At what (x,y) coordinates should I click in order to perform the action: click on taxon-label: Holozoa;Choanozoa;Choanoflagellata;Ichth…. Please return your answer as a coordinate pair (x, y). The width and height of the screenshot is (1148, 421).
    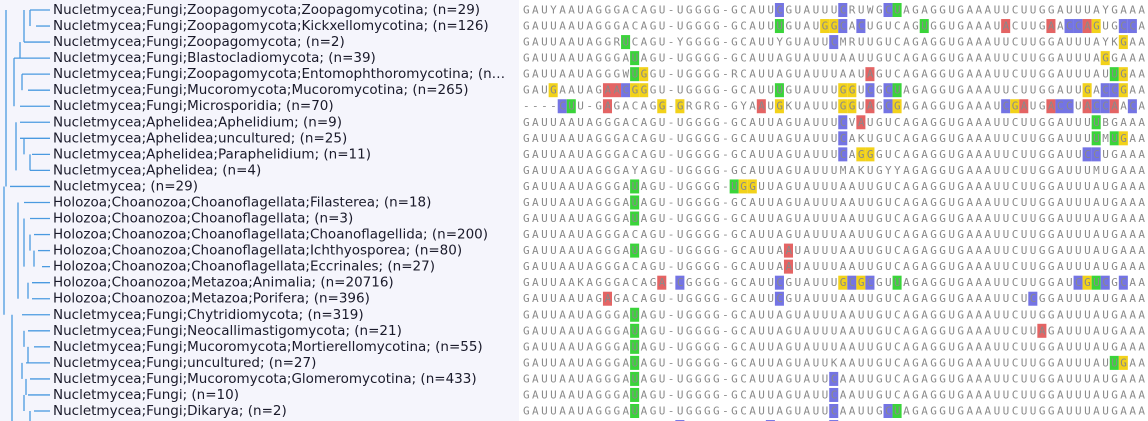
    Looking at the image, I should click on (257, 251).